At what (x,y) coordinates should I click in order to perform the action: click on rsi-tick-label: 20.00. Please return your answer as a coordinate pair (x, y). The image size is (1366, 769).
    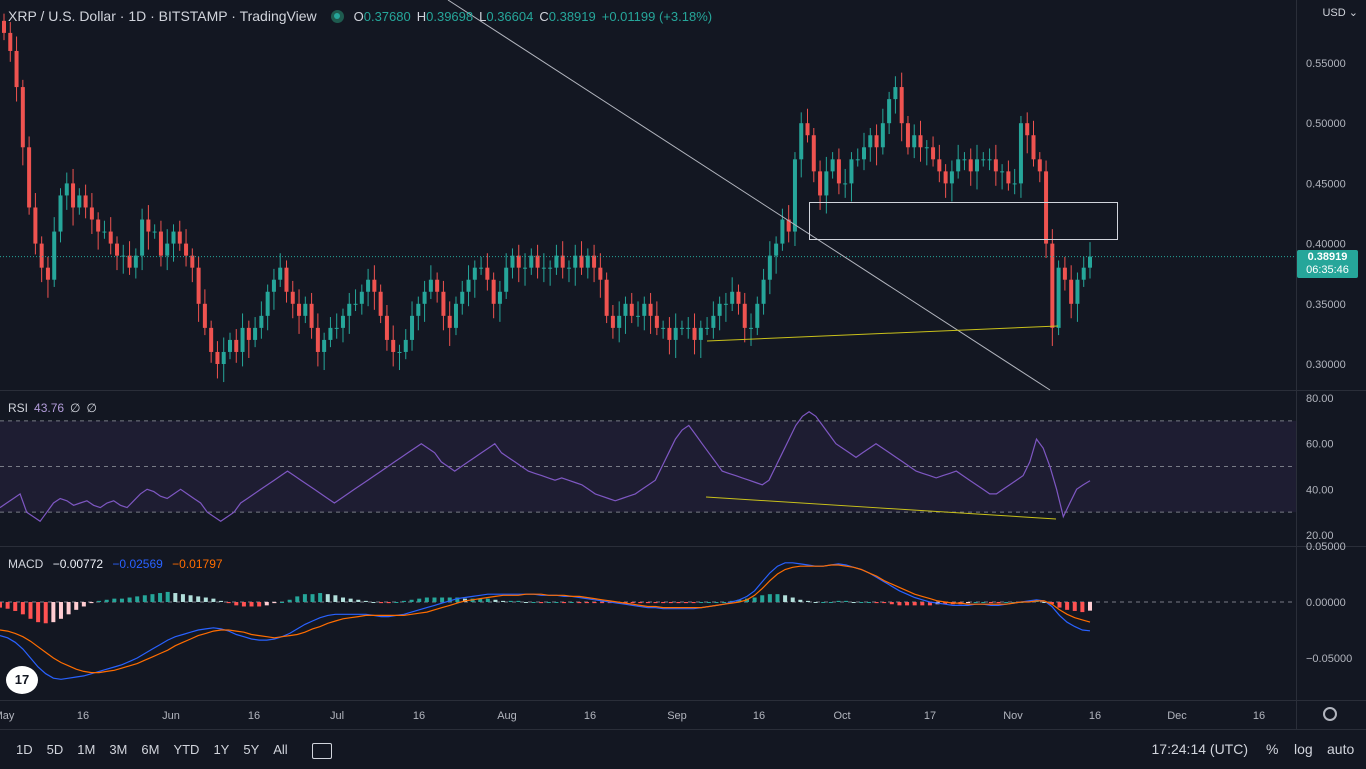
    Looking at the image, I should click on (1320, 536).